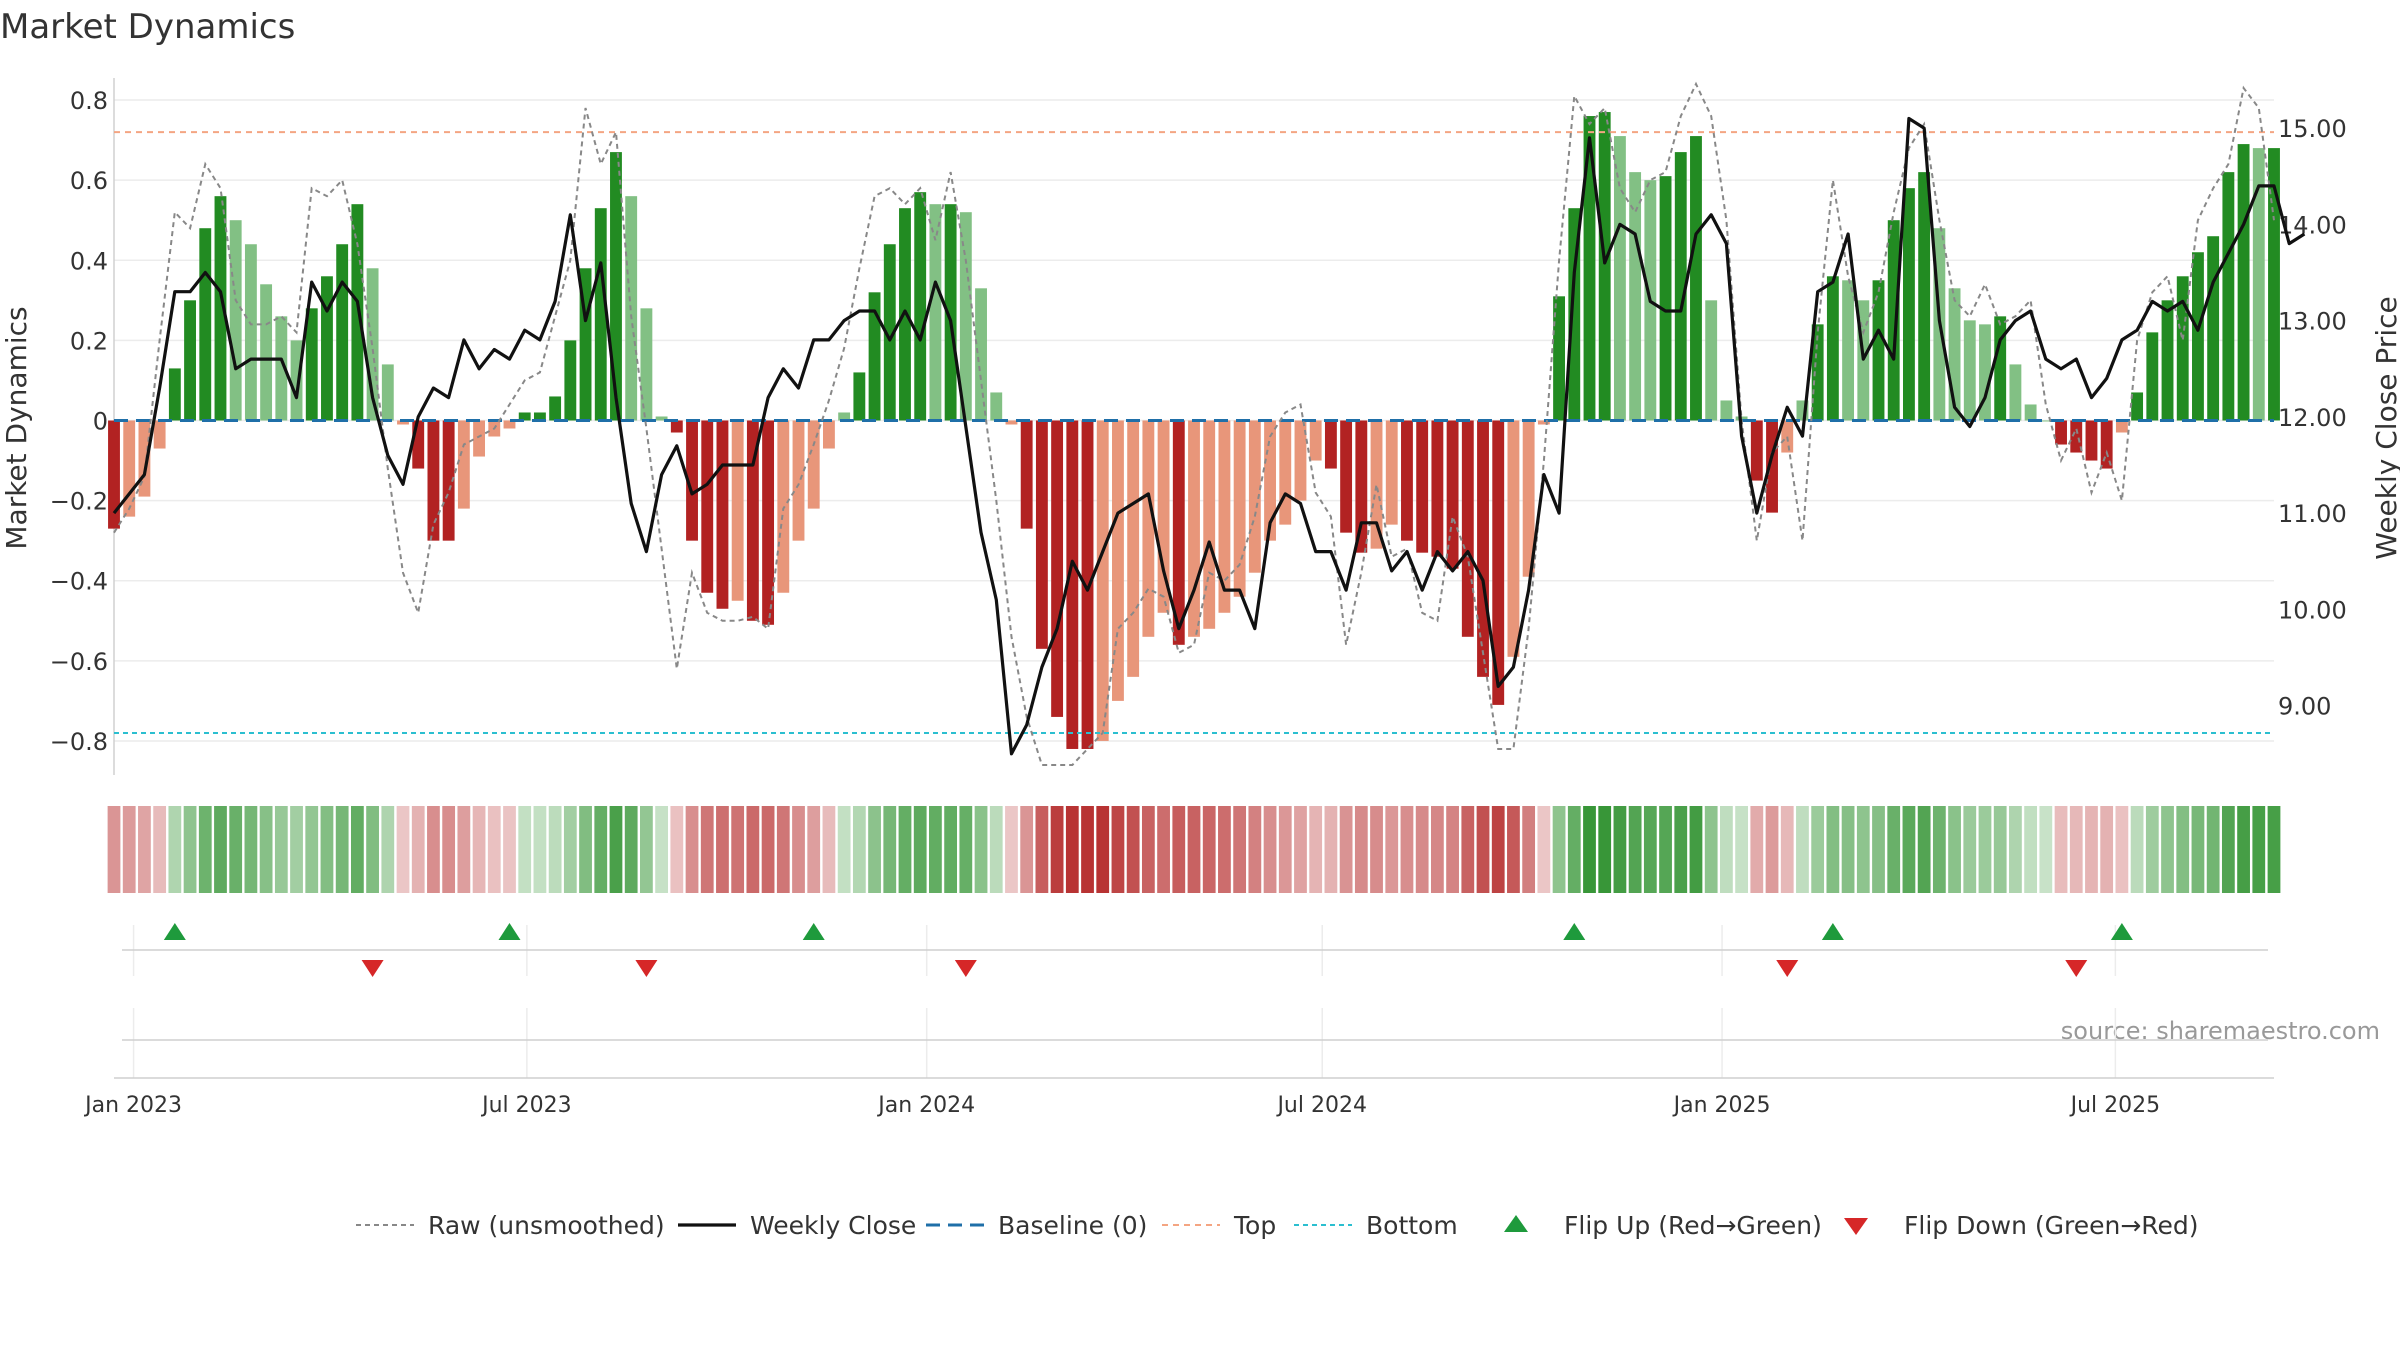 The image size is (2400, 1354). I want to click on legend-label: Top, so click(1254, 1225).